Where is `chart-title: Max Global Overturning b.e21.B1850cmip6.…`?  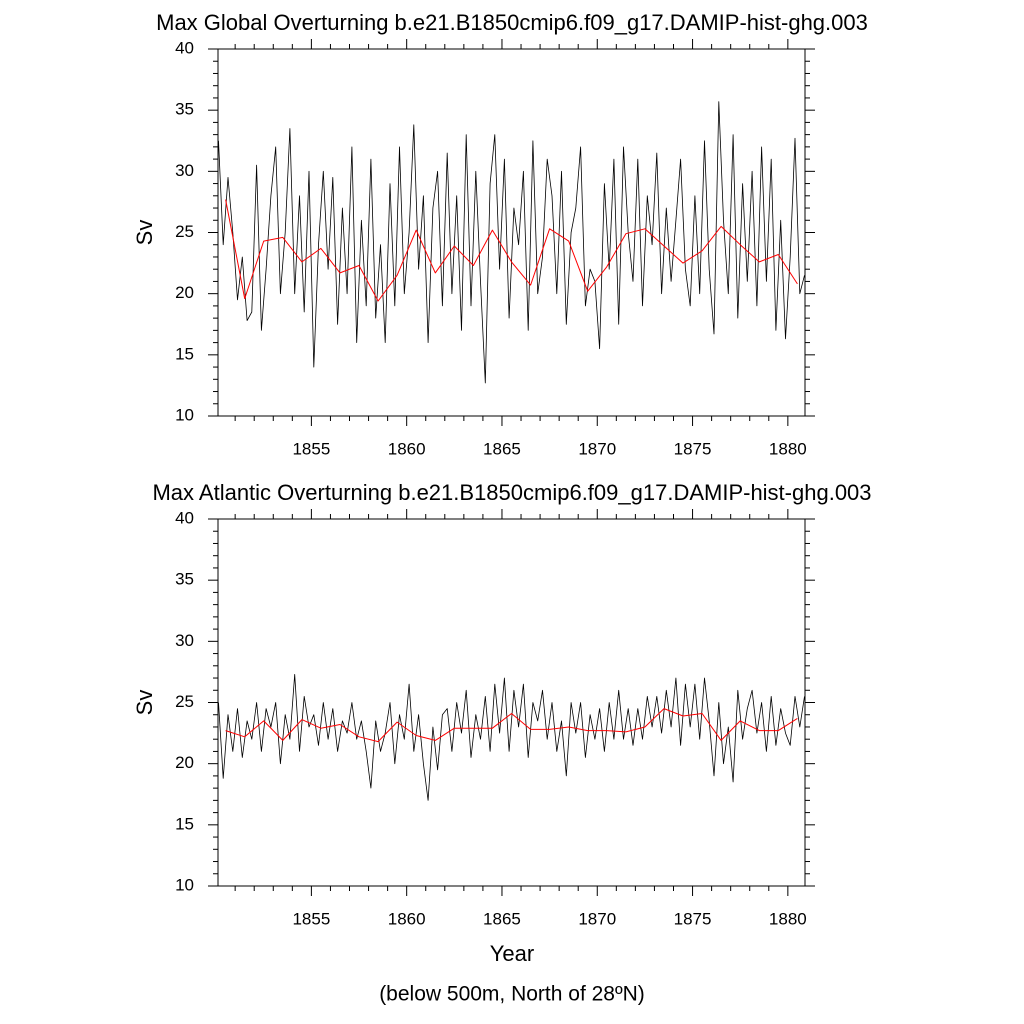
chart-title: Max Global Overturning b.e21.B1850cmip6.… is located at coordinates (512, 22).